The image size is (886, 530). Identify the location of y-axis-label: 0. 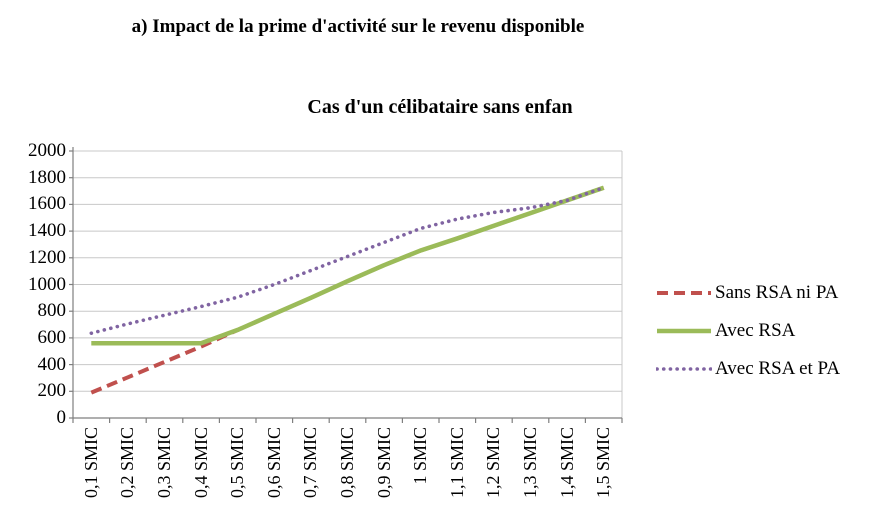
(61, 417).